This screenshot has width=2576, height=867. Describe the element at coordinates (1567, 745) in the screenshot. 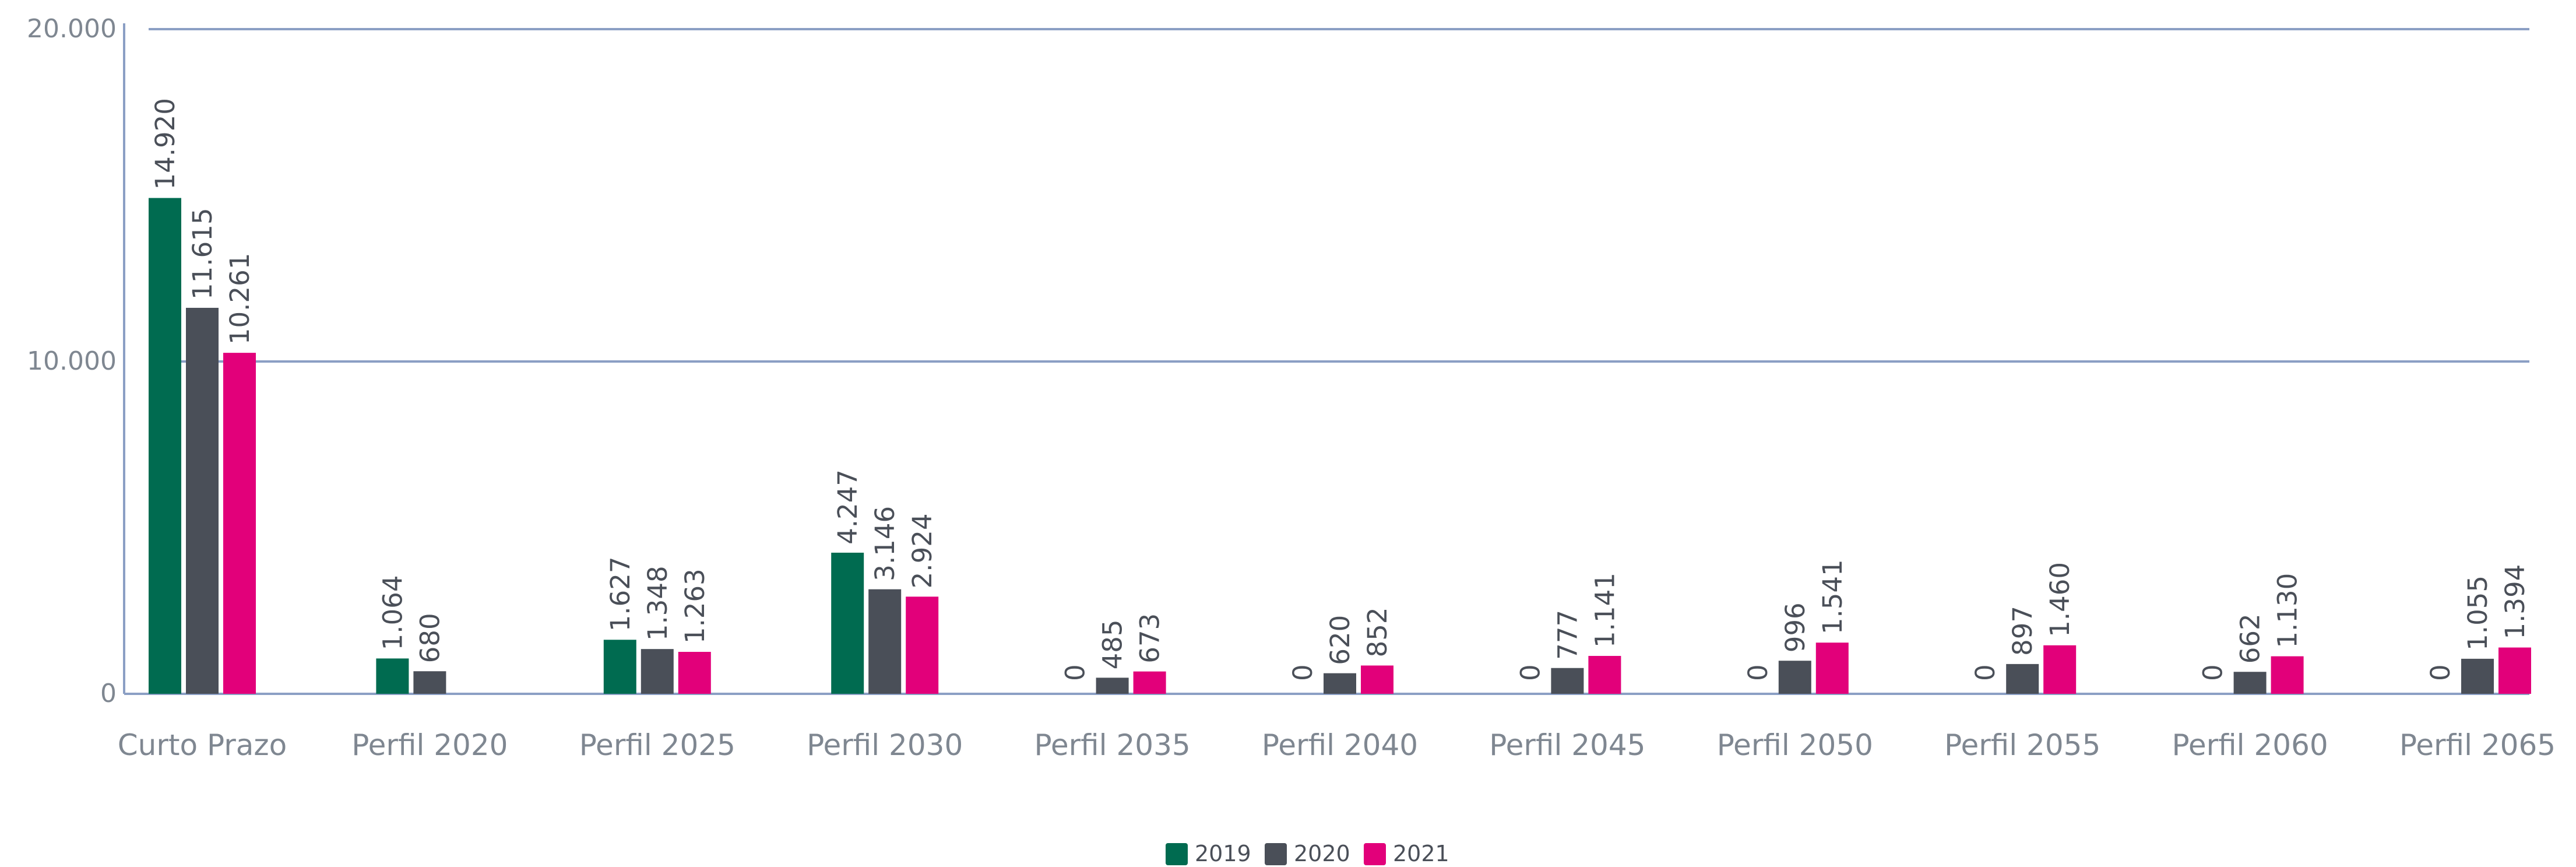

I see `x-tick-label: Perfil 2045` at that location.